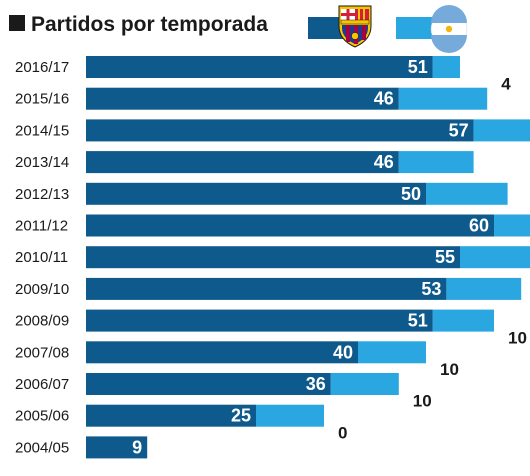  Describe the element at coordinates (17, 23) in the screenshot. I see `title-square-icon` at that location.